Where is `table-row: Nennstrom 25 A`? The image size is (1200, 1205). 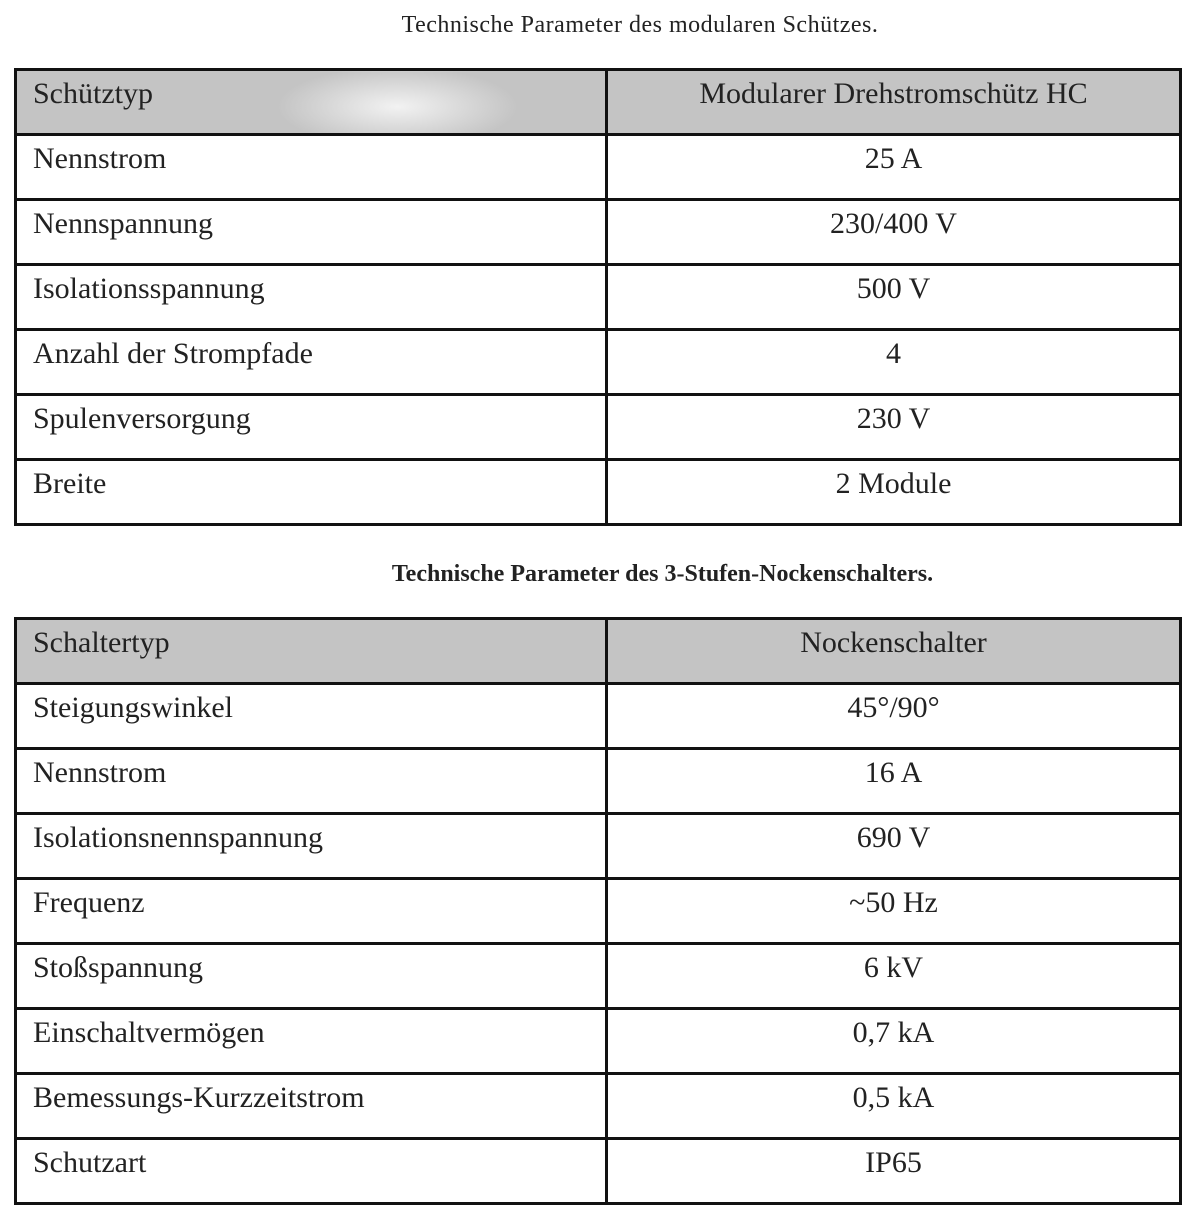 table-row: Nennstrom 25 A is located at coordinates (598, 167).